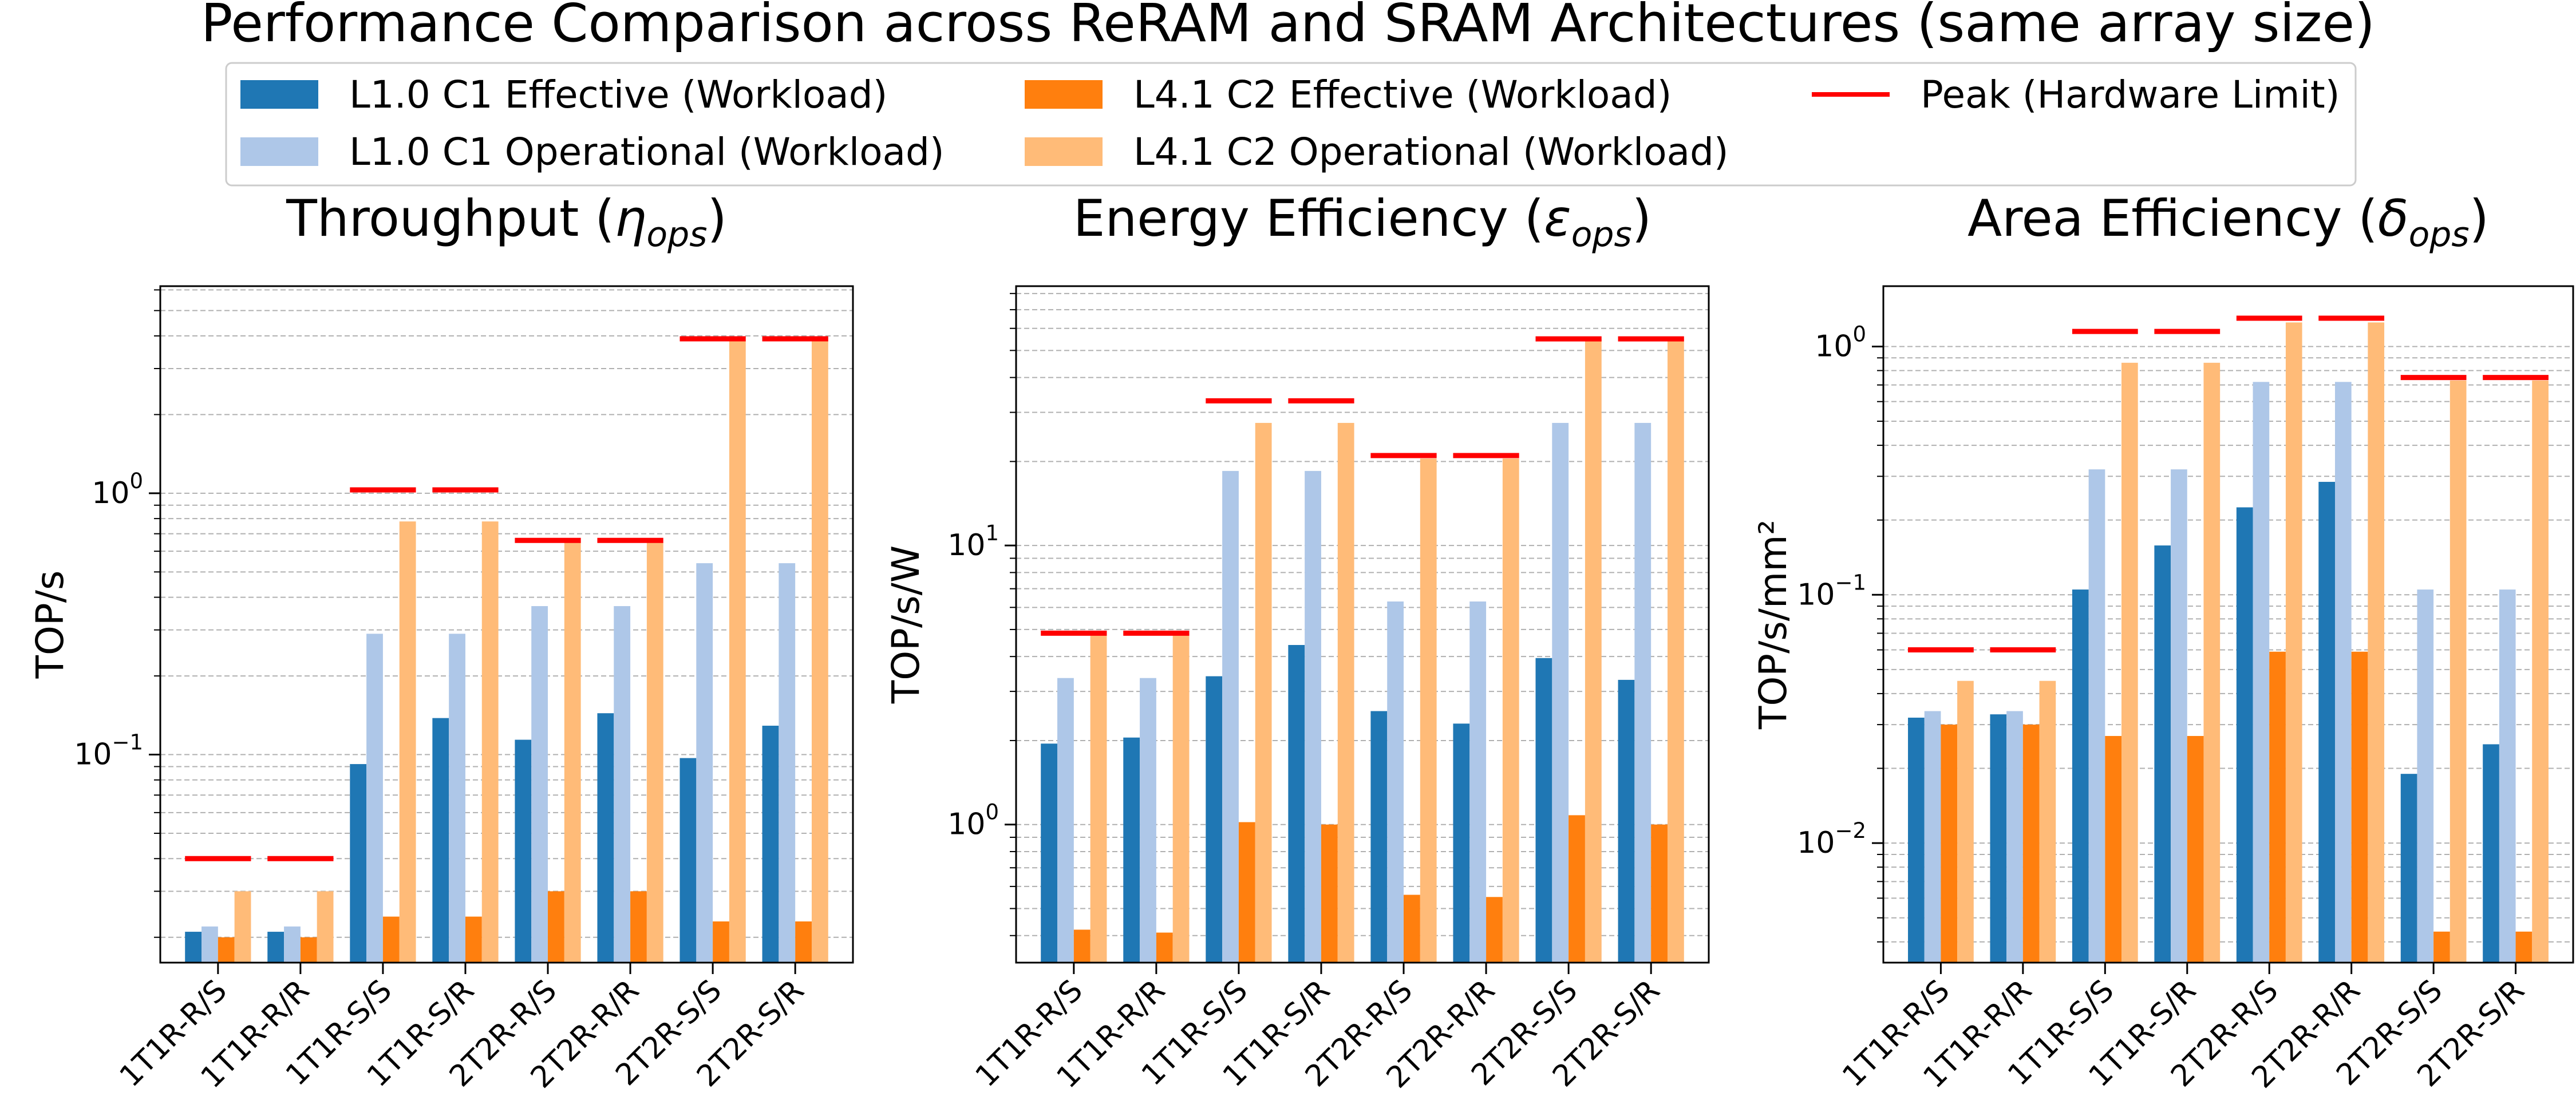 This screenshot has width=2576, height=1116. I want to click on panel-title-text: Throughput (, so click(450, 218).